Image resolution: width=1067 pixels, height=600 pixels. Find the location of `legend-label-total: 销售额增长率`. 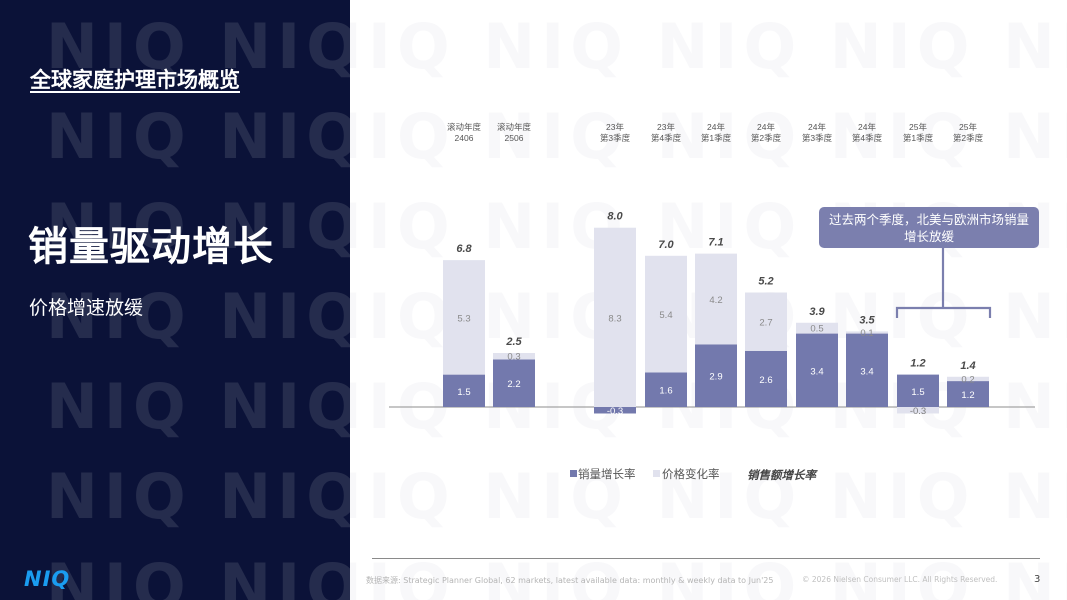

legend-label-total: 销售额增长率 is located at coordinates (782, 475).